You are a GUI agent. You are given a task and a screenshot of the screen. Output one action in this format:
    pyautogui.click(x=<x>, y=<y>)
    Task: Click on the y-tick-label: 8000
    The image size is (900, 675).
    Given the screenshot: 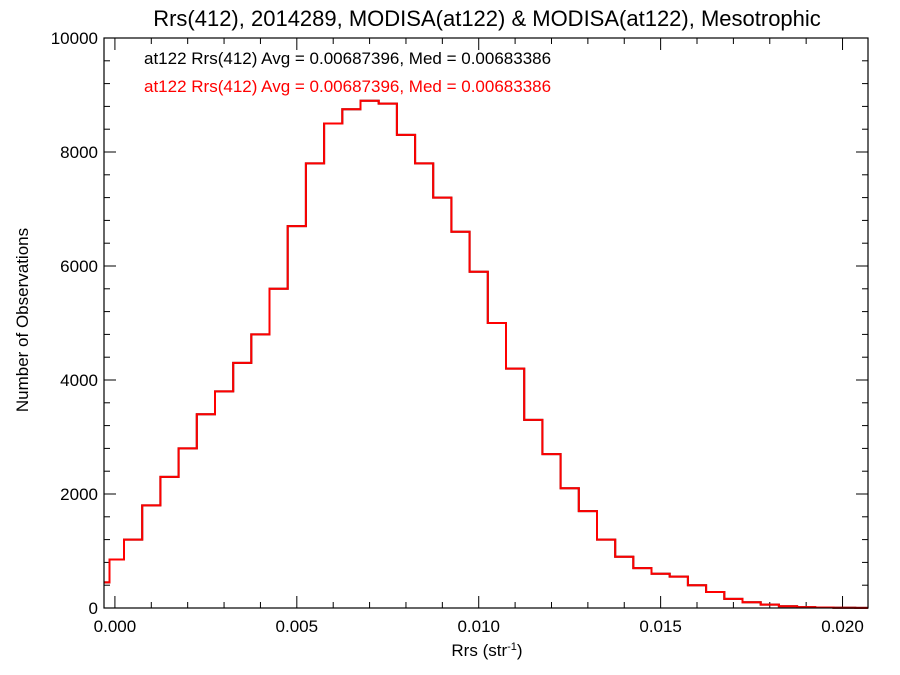 What is the action you would take?
    pyautogui.click(x=79, y=152)
    